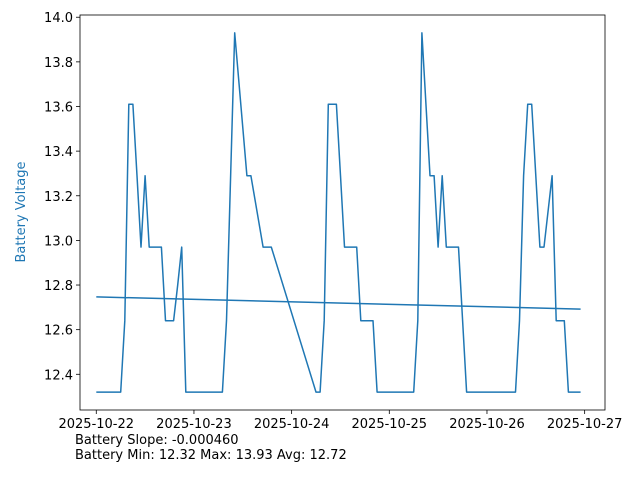 The height and width of the screenshot is (480, 640). I want to click on x-tick-label: 2025-10-22, so click(96, 424).